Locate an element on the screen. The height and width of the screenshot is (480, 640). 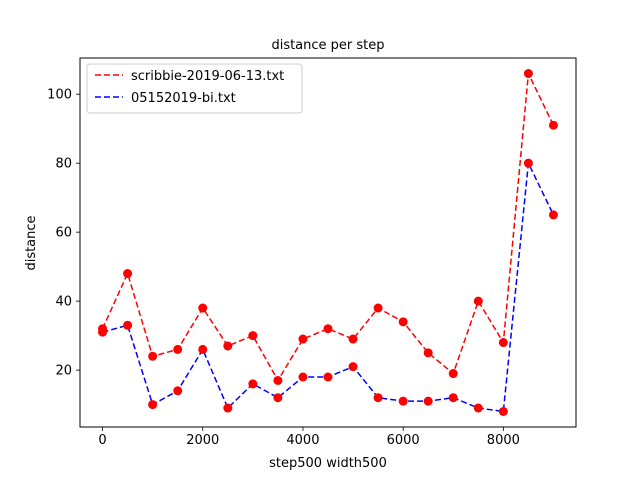
legend: scribbie-2019-06-13.txt 05152019-bi.txt is located at coordinates (194, 88).